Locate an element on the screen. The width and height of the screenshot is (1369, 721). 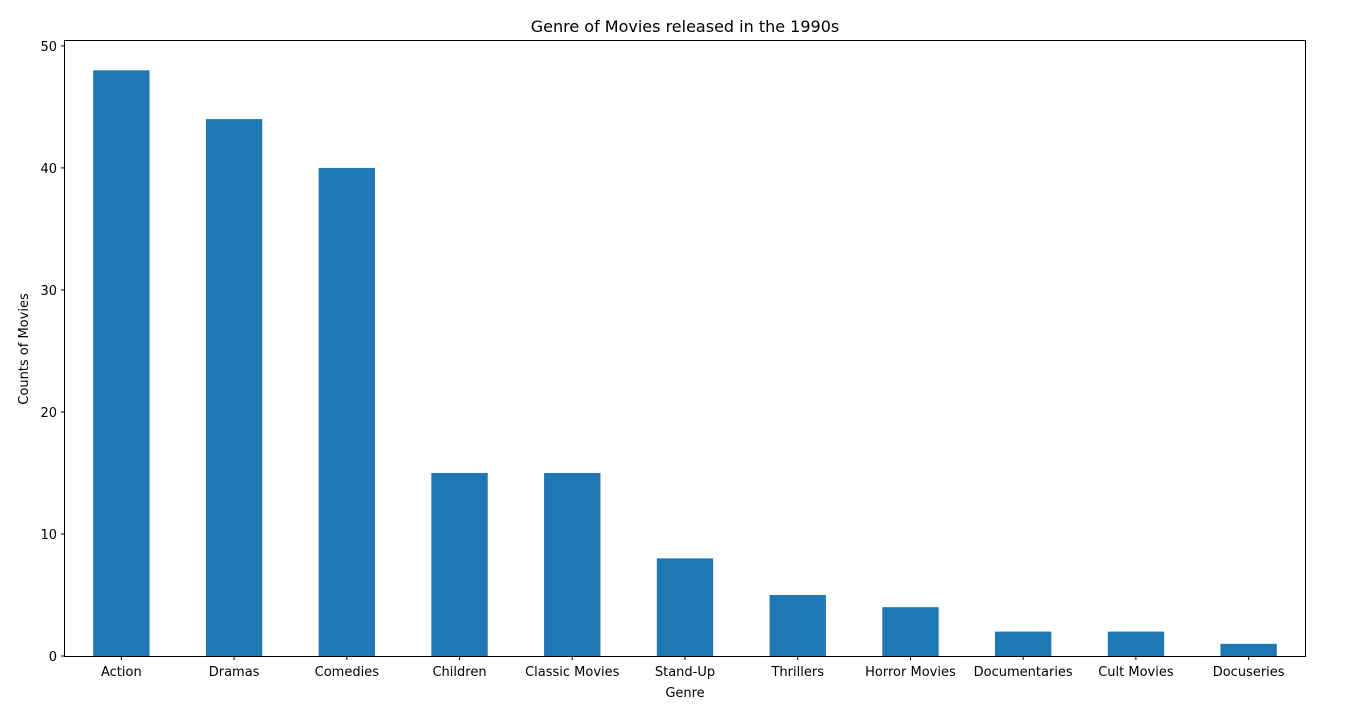
x-tick-label: Children is located at coordinates (459, 672).